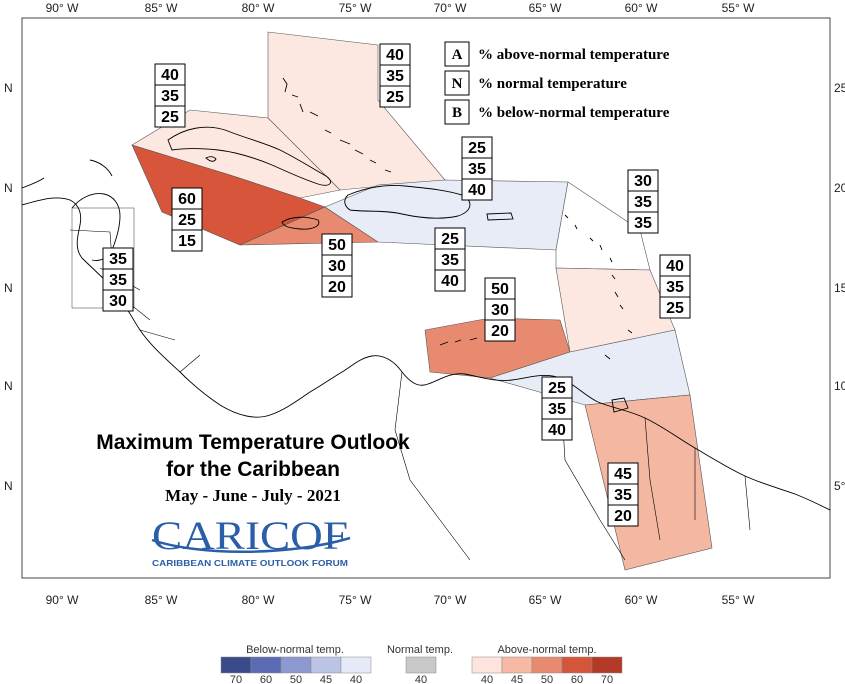 This screenshot has width=845, height=684. What do you see at coordinates (457, 55) in the screenshot?
I see `legend-letter: A` at bounding box center [457, 55].